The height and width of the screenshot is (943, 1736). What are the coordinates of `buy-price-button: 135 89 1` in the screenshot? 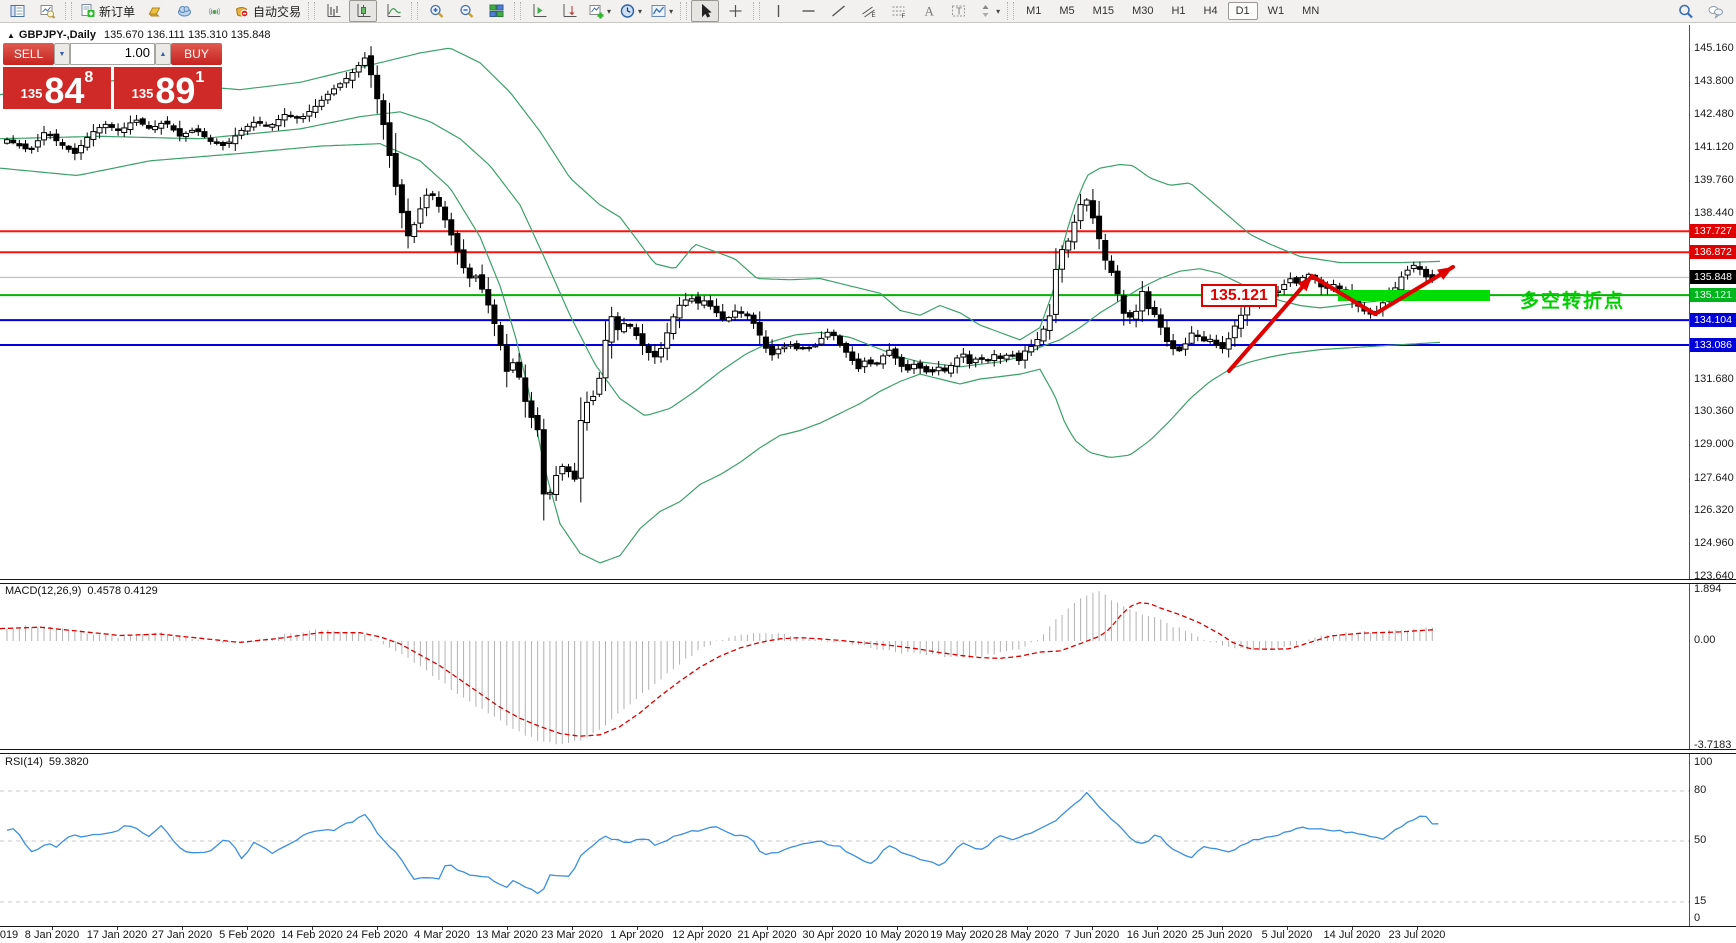 It's located at (168, 88).